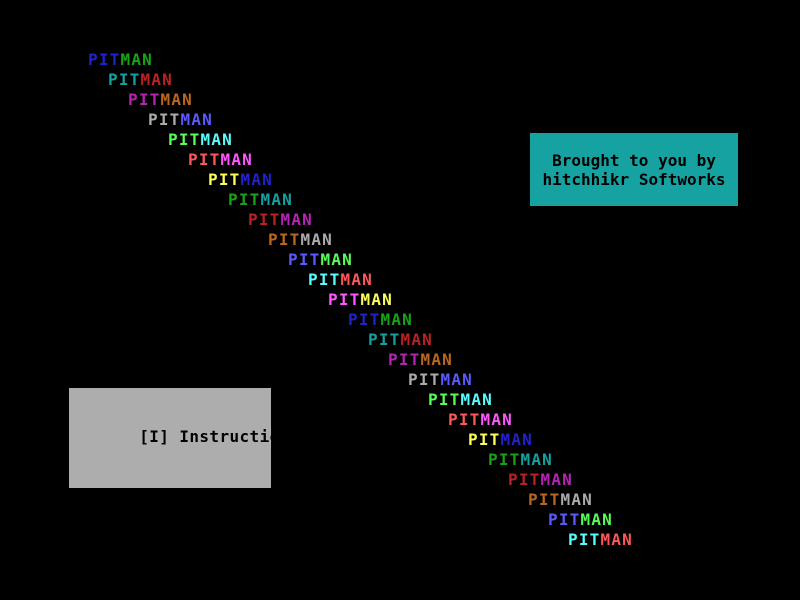 The height and width of the screenshot is (600, 800). Describe the element at coordinates (249, 556) in the screenshot. I see `menu-label-starting-level: Starting level` at that location.